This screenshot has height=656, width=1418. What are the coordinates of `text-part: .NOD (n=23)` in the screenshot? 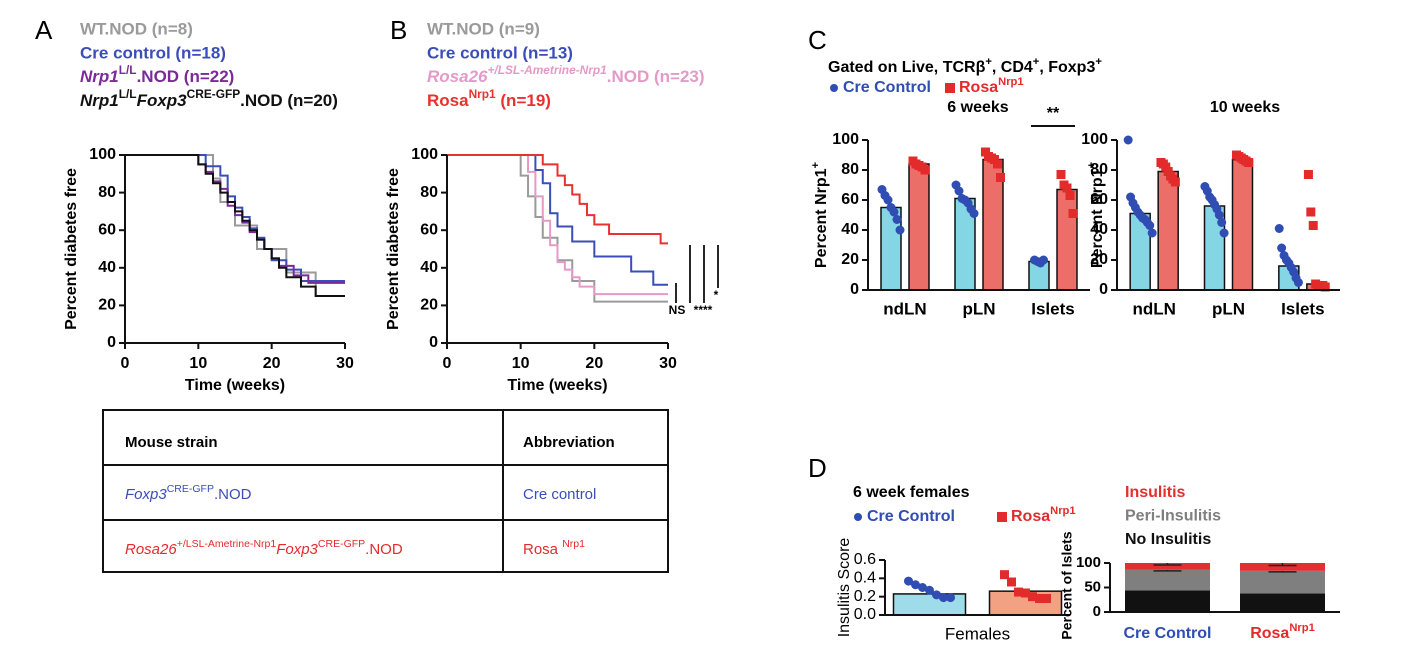 It's located at (656, 76).